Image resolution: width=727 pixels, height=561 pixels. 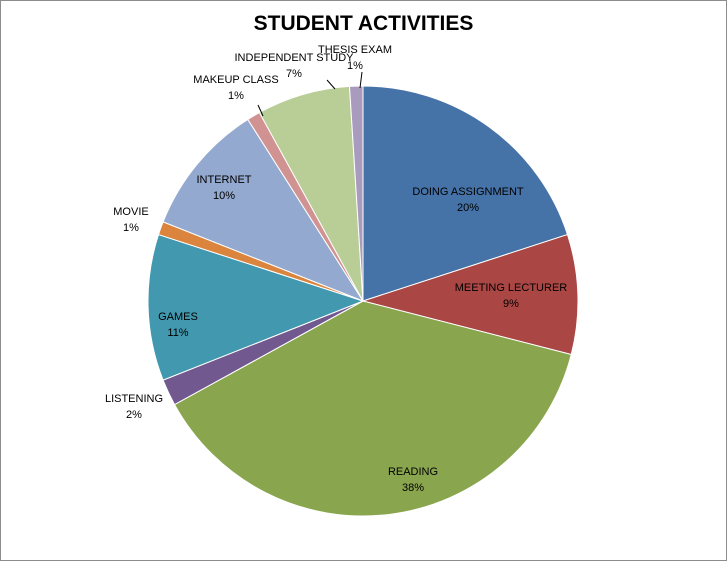 What do you see at coordinates (361, 80) in the screenshot?
I see `leader-line-thesis-exam` at bounding box center [361, 80].